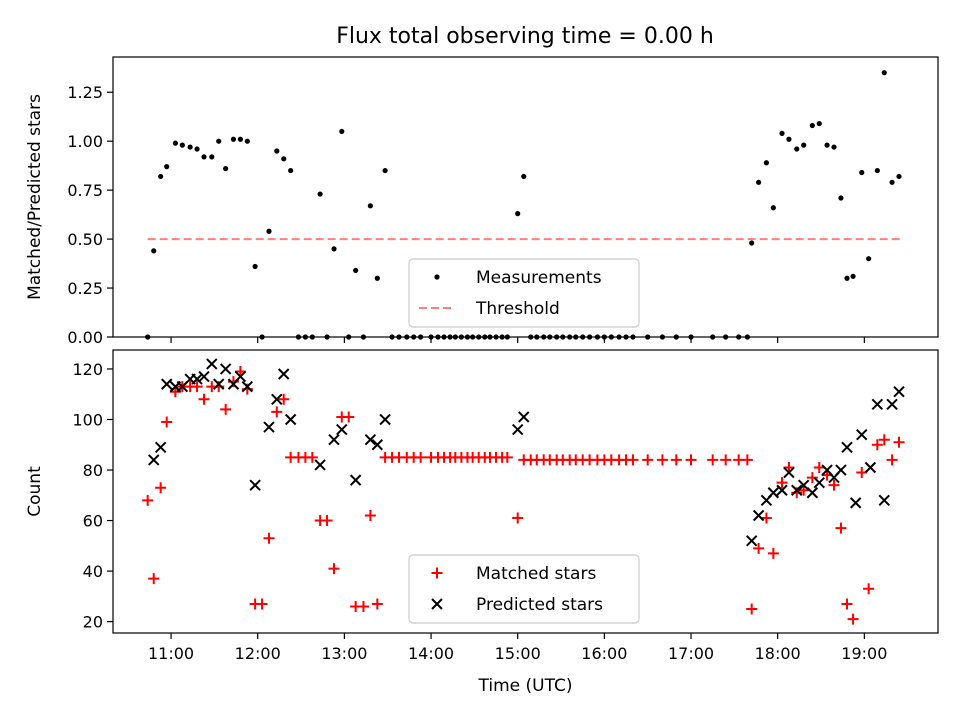  Describe the element at coordinates (85, 337) in the screenshot. I see `y-tick-label: 0.00` at that location.